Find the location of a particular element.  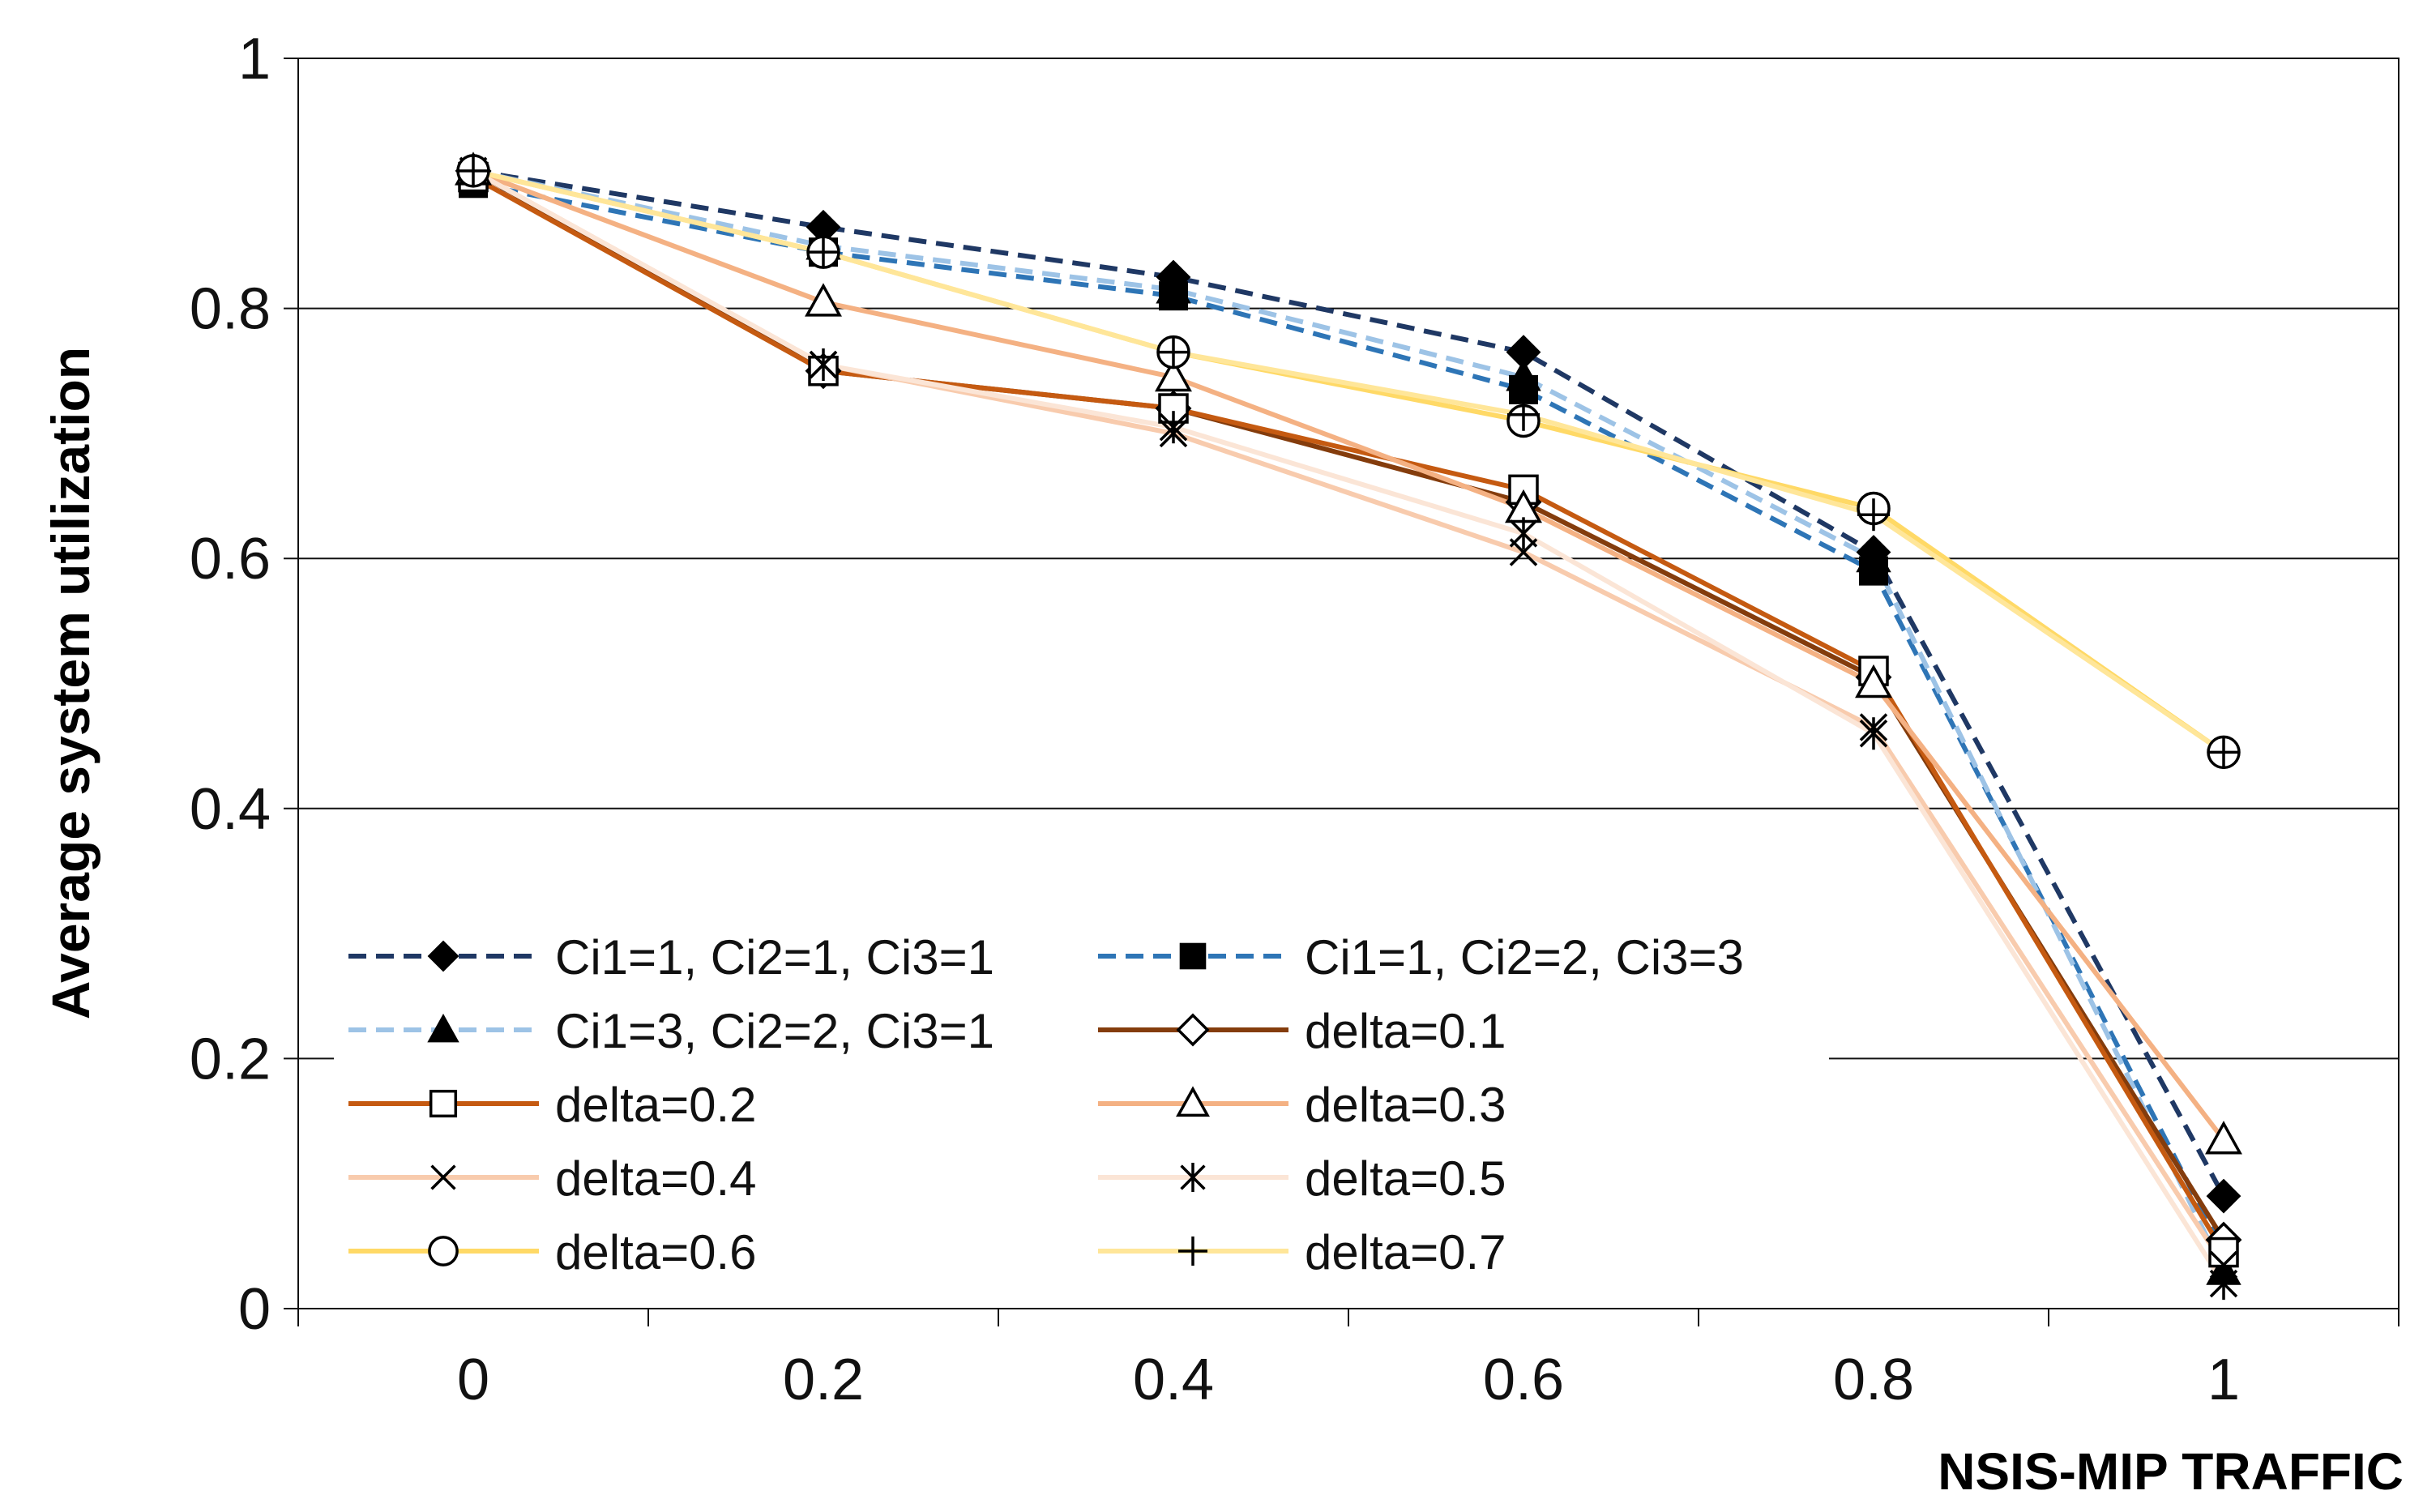

legend-label-5: delta=0.3 is located at coordinates (1405, 1105).